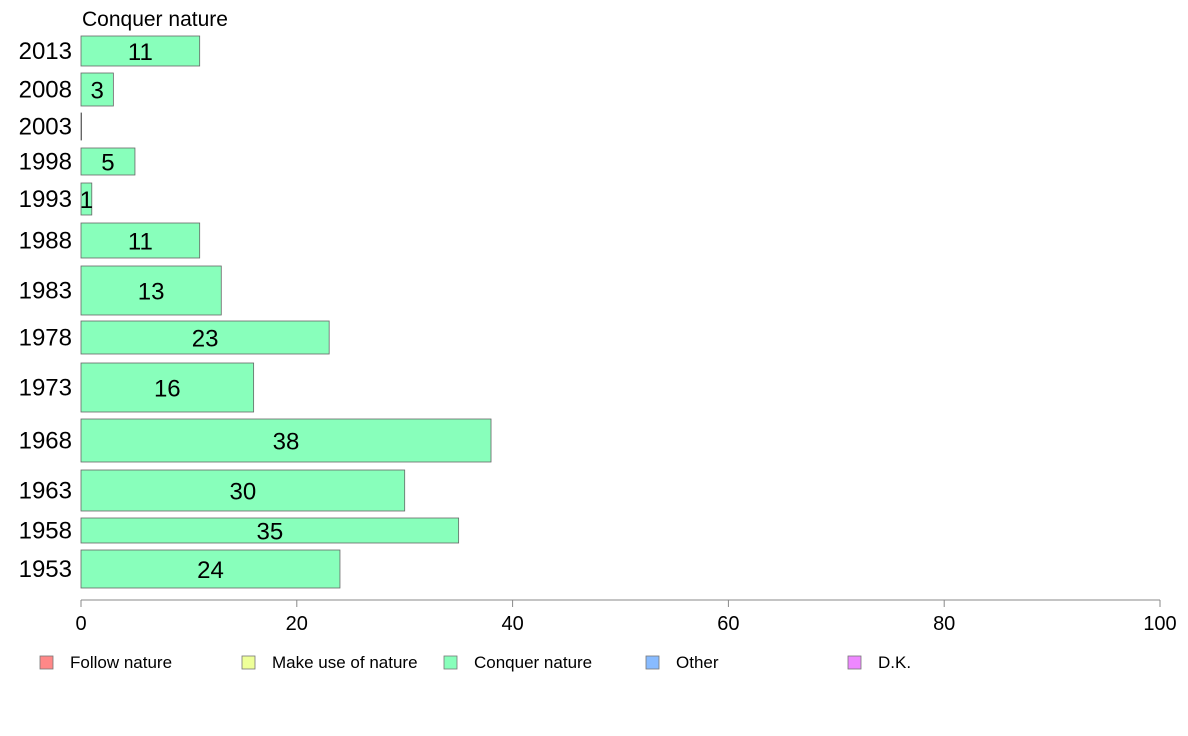 This screenshot has height=736, width=1188. Describe the element at coordinates (45, 338) in the screenshot. I see `category-label-1978: 1978` at that location.